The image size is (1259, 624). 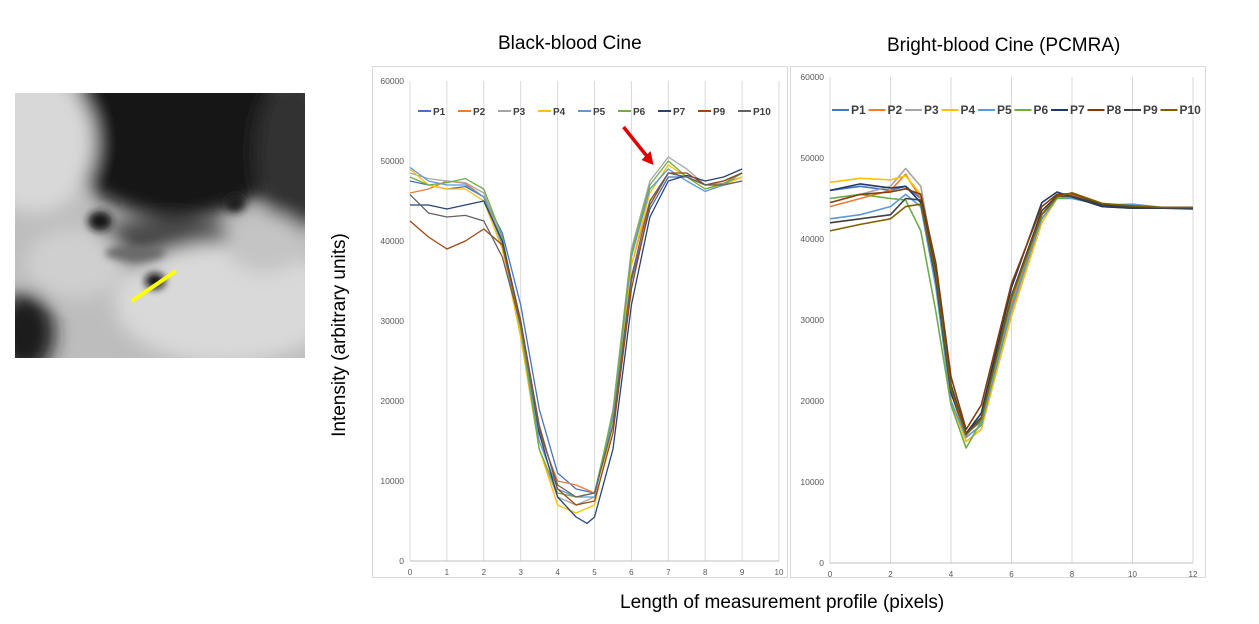 I want to click on series-line-p5, so click(x=576, y=332).